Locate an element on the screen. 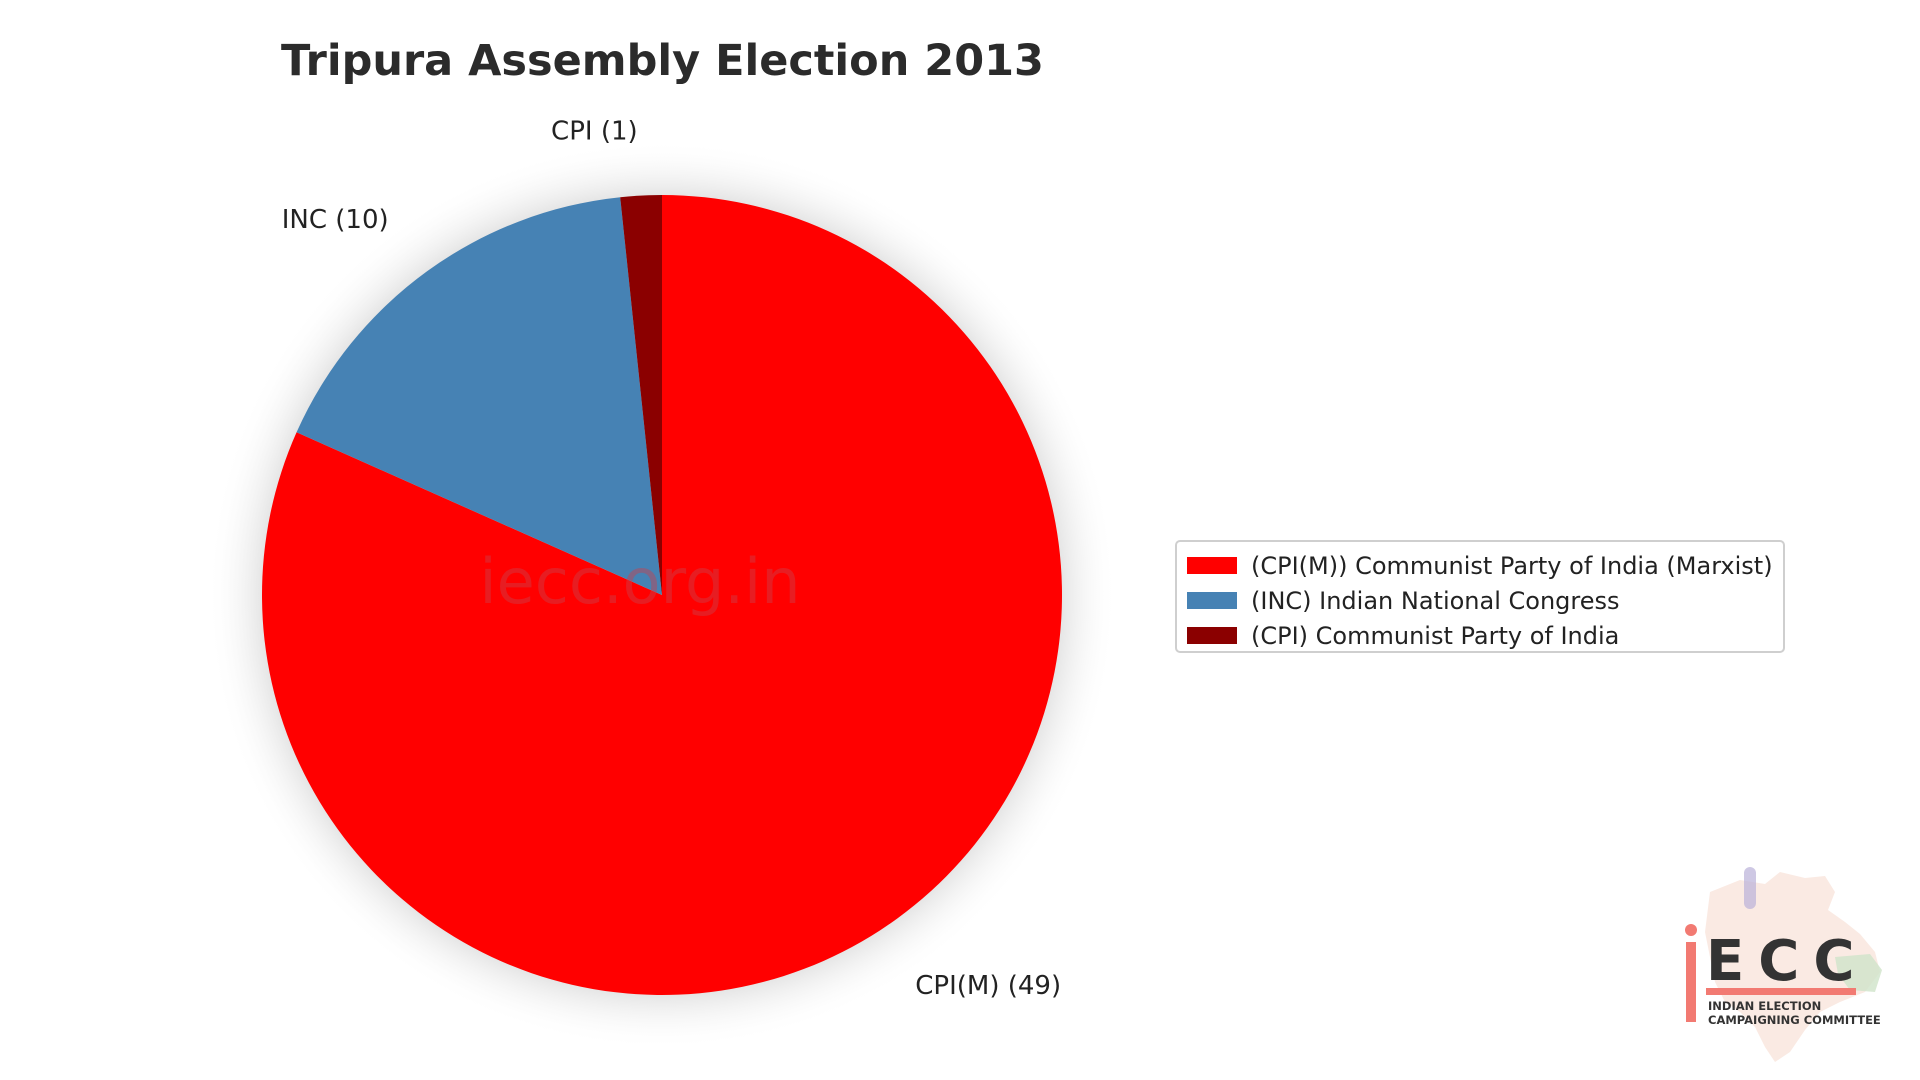  logo-map-green is located at coordinates (1858, 973).